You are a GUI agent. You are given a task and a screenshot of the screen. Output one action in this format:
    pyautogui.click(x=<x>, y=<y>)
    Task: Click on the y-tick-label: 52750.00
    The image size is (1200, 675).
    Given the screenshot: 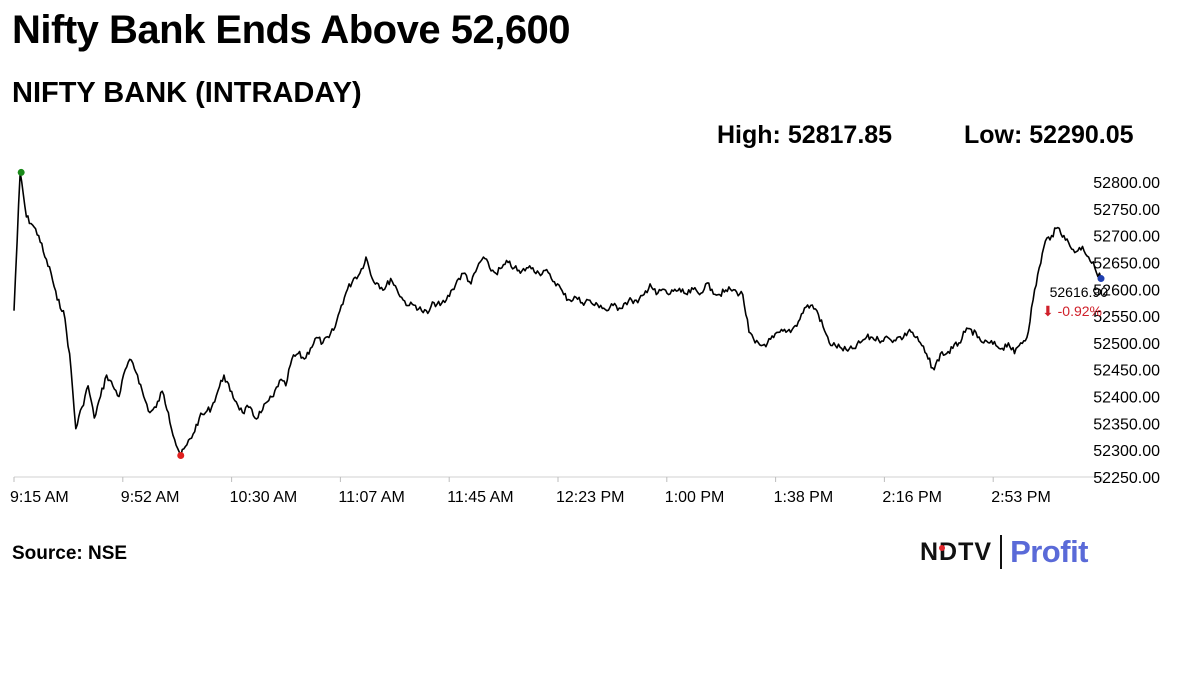 What is the action you would take?
    pyautogui.click(x=1126, y=210)
    